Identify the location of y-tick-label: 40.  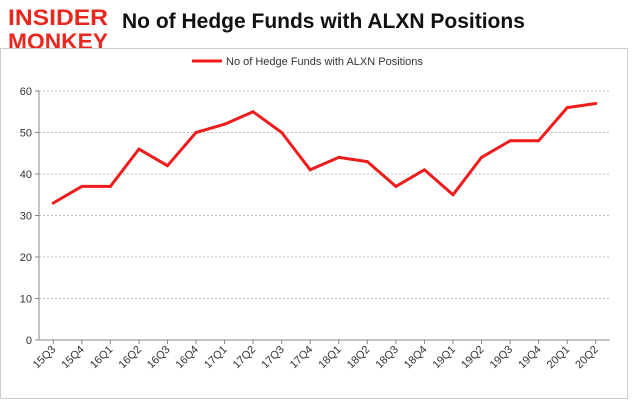
(26, 175).